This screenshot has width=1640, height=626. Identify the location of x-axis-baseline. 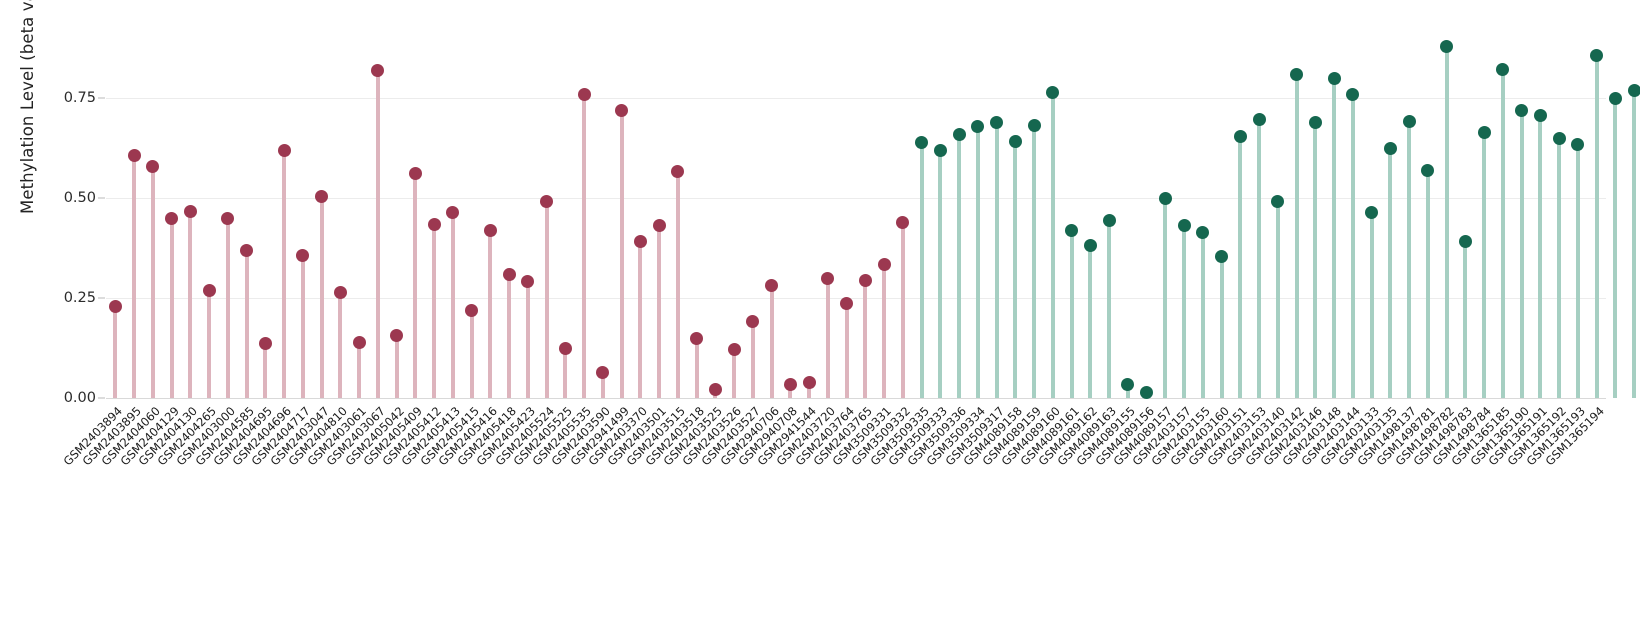
(856, 398).